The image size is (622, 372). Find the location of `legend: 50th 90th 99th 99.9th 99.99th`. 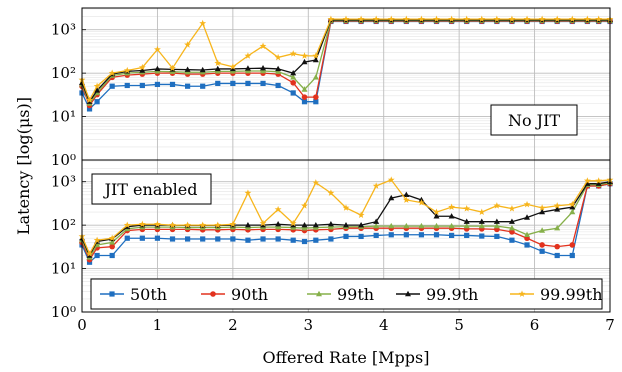

legend: 50th 90th 99th 99.9th 99.99th is located at coordinates (346, 294).